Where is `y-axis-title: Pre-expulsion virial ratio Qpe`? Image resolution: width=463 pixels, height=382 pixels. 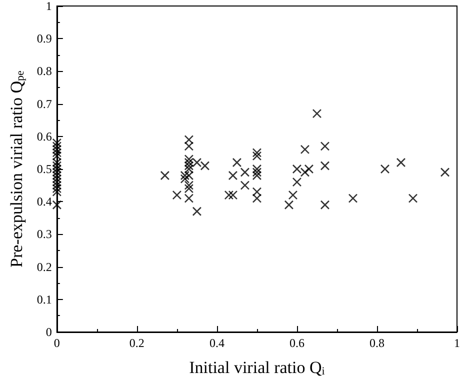 y-axis-title: Pre-expulsion virial ratio Qpe is located at coordinates (16, 169).